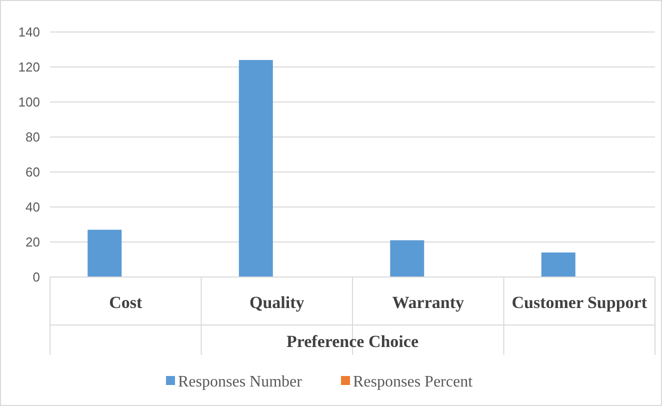 The image size is (662, 406). Describe the element at coordinates (413, 382) in the screenshot. I see `legend-label: Responses Percent` at that location.